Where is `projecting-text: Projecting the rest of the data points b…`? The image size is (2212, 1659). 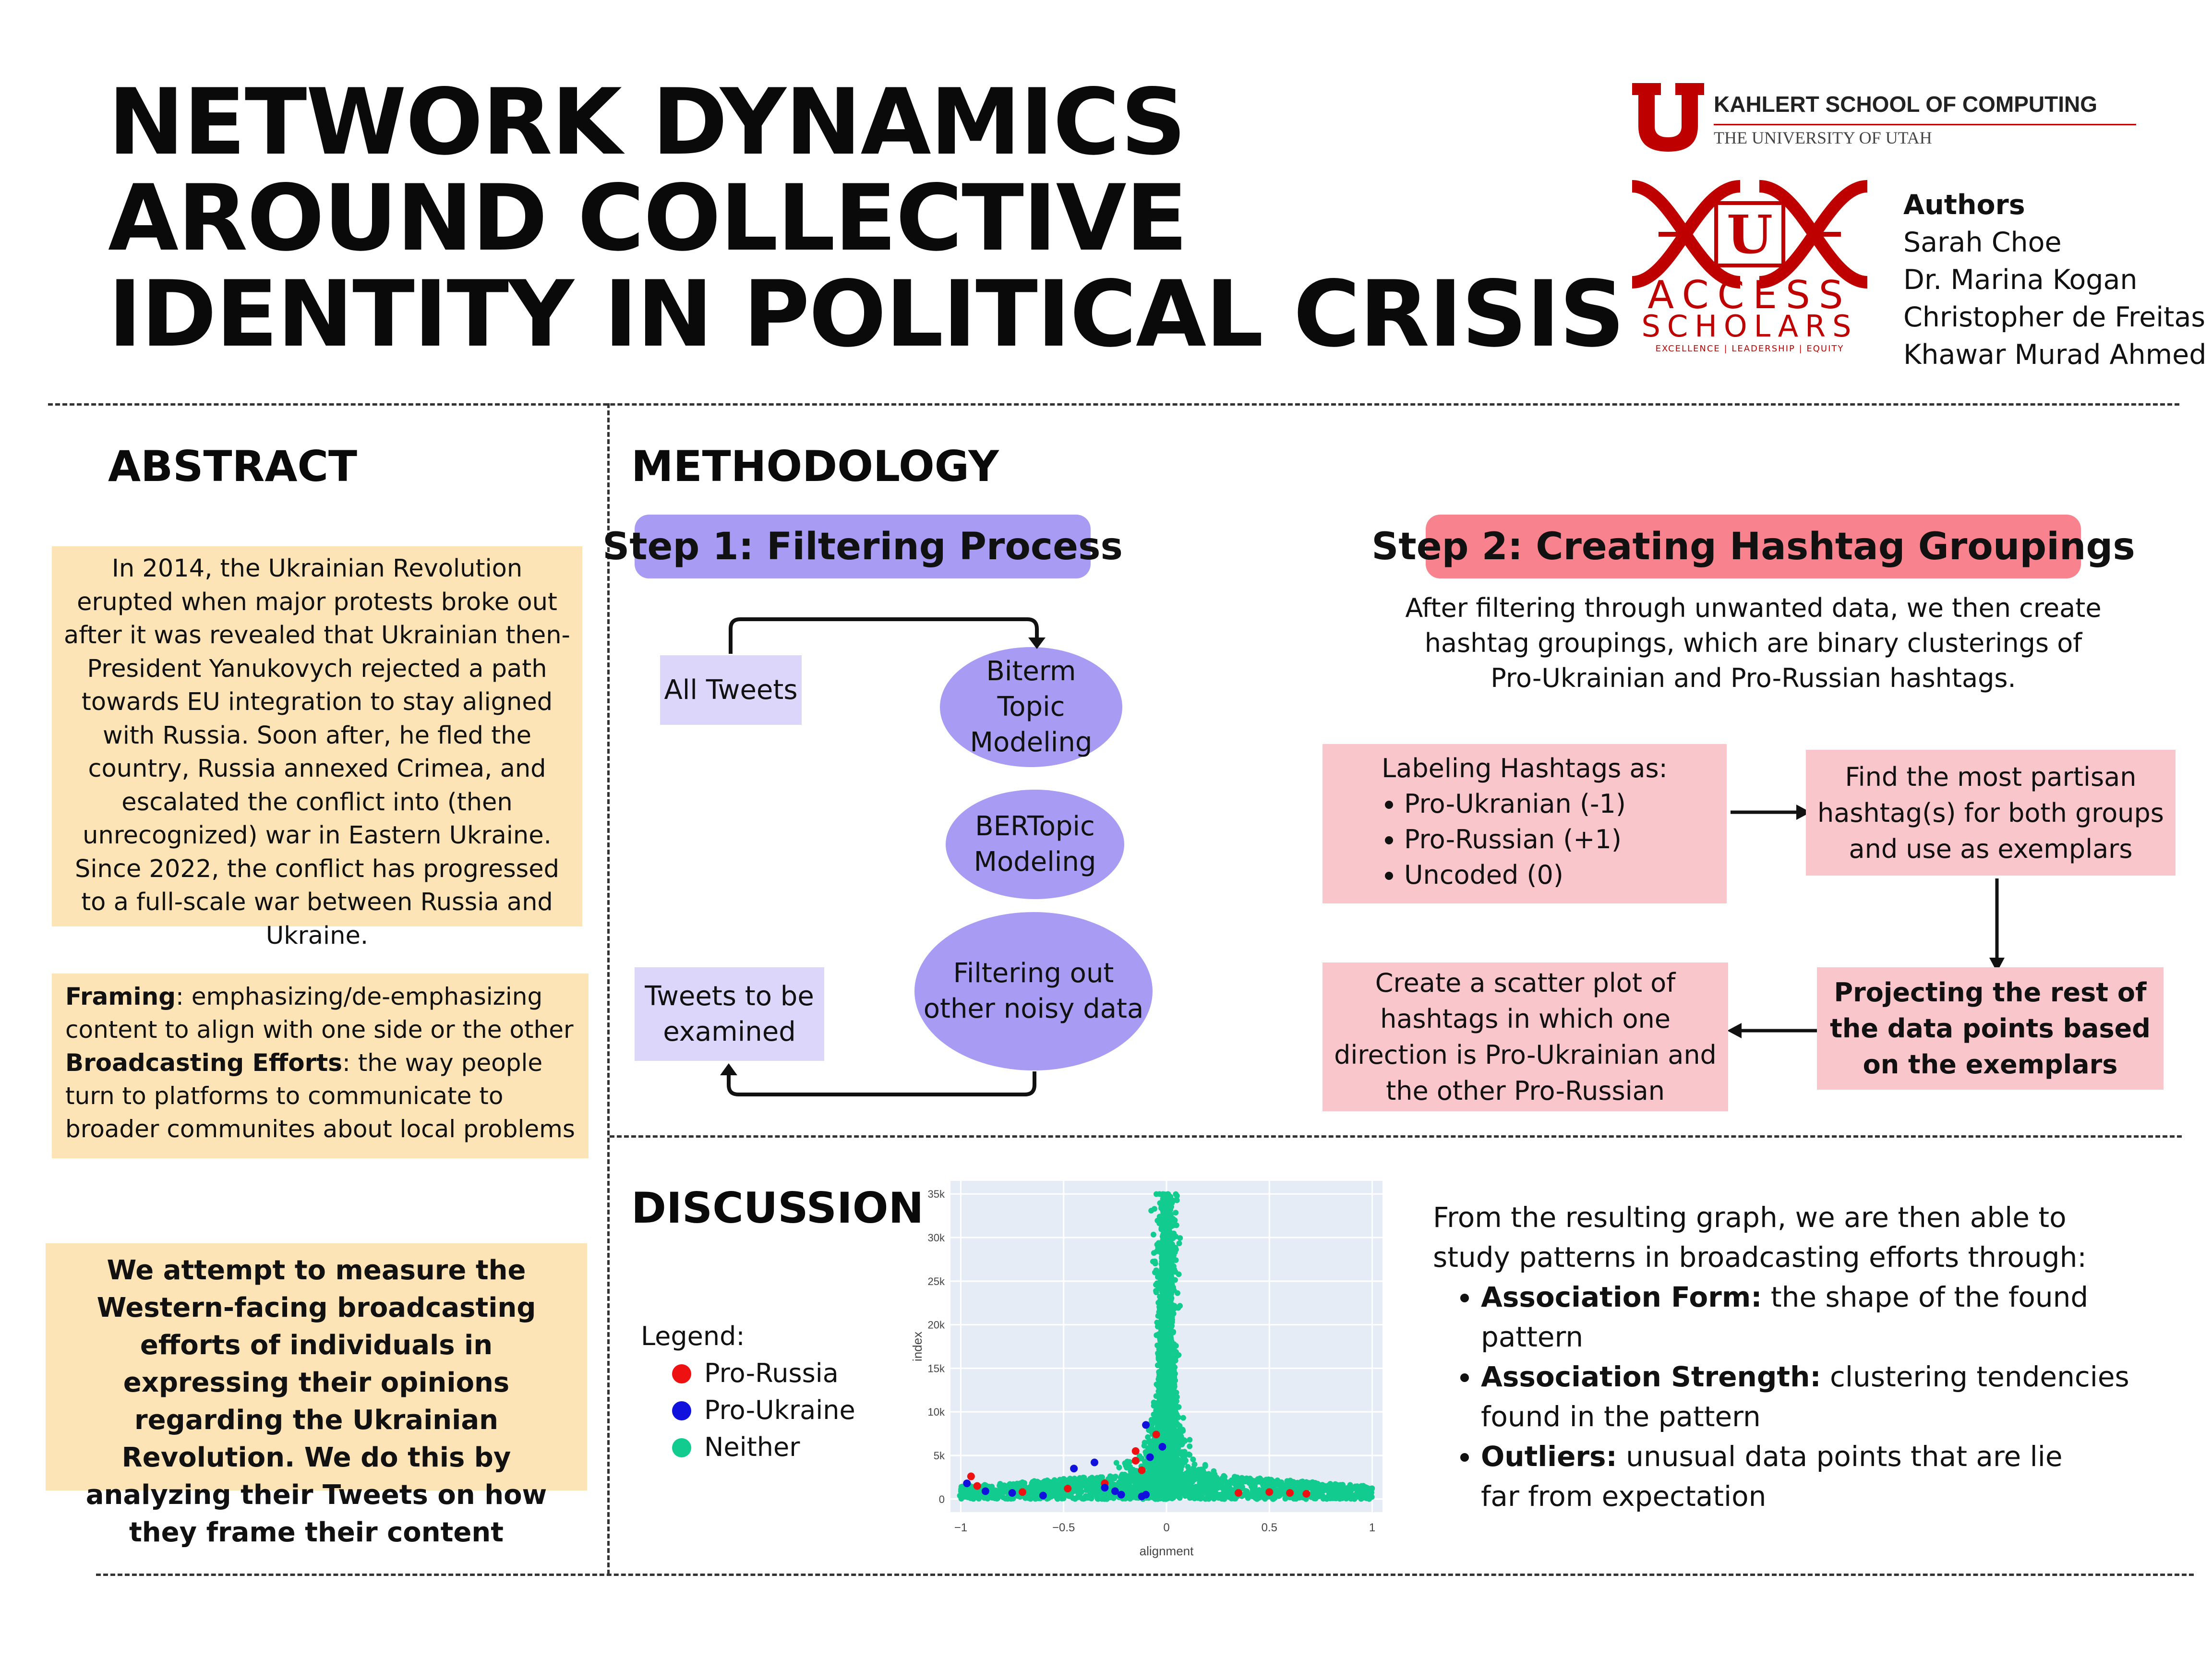
projecting-text: Projecting the rest of the data points b… is located at coordinates (1990, 1028).